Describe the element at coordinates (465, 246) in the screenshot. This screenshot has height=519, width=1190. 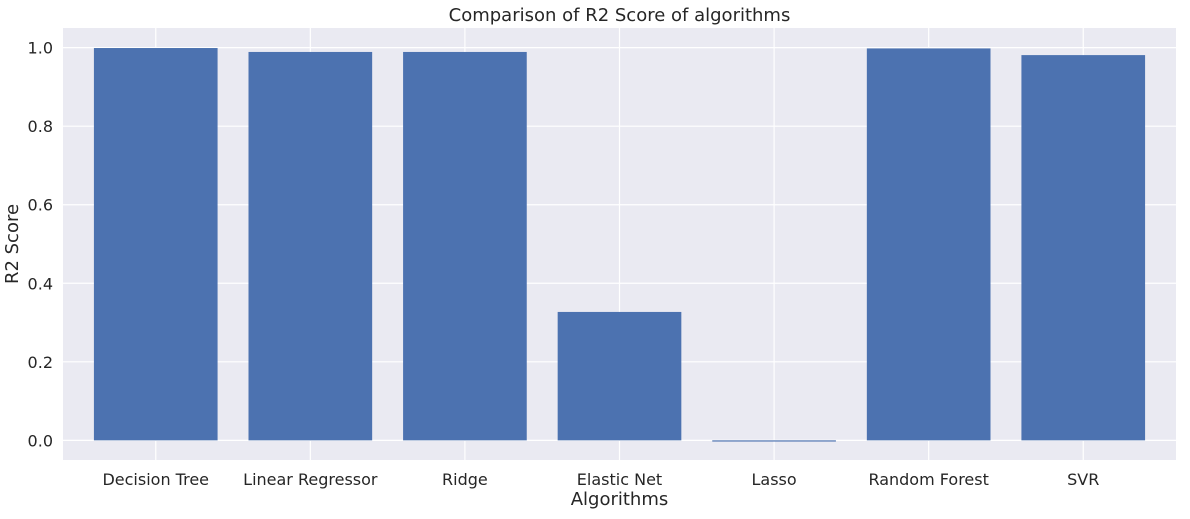
I see `bar-ridge` at that location.